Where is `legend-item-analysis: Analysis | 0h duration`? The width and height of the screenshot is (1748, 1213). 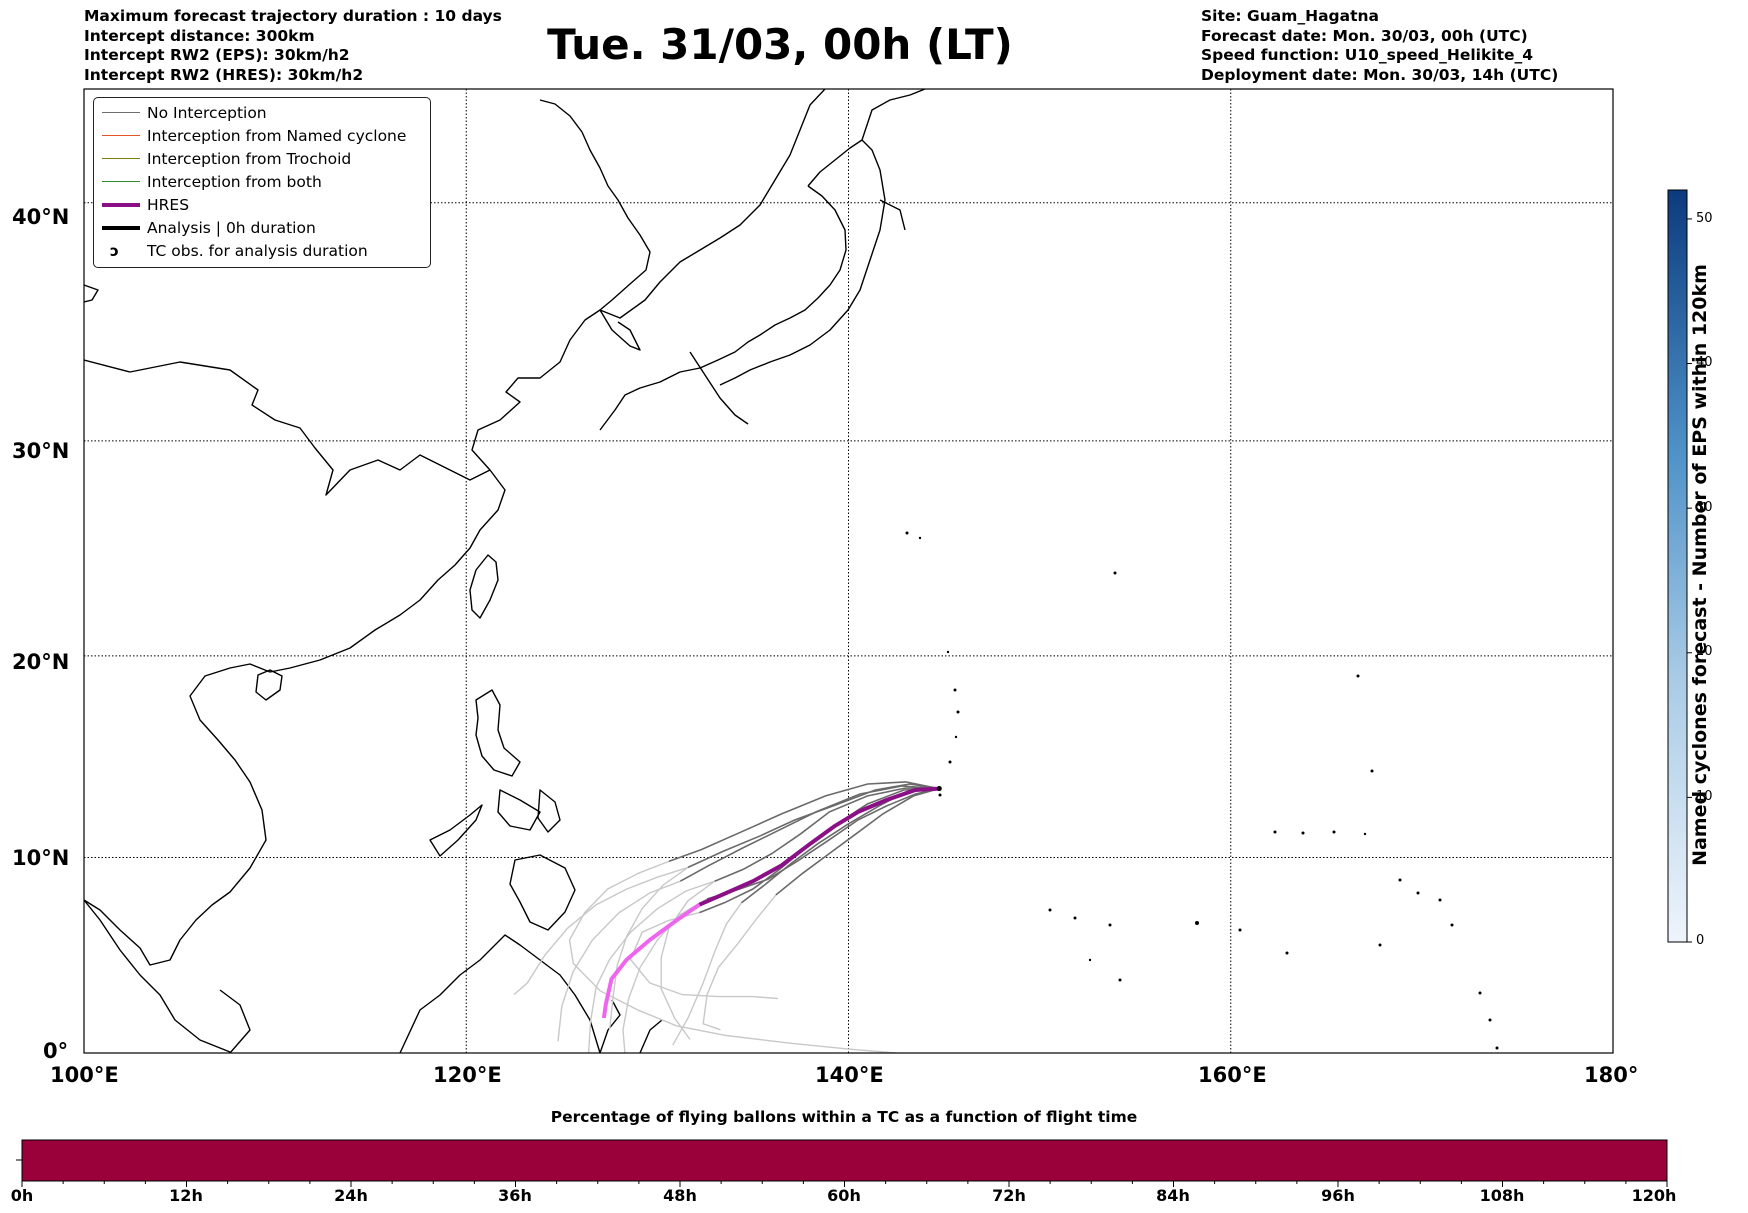 legend-item-analysis: Analysis | 0h duration is located at coordinates (262, 228).